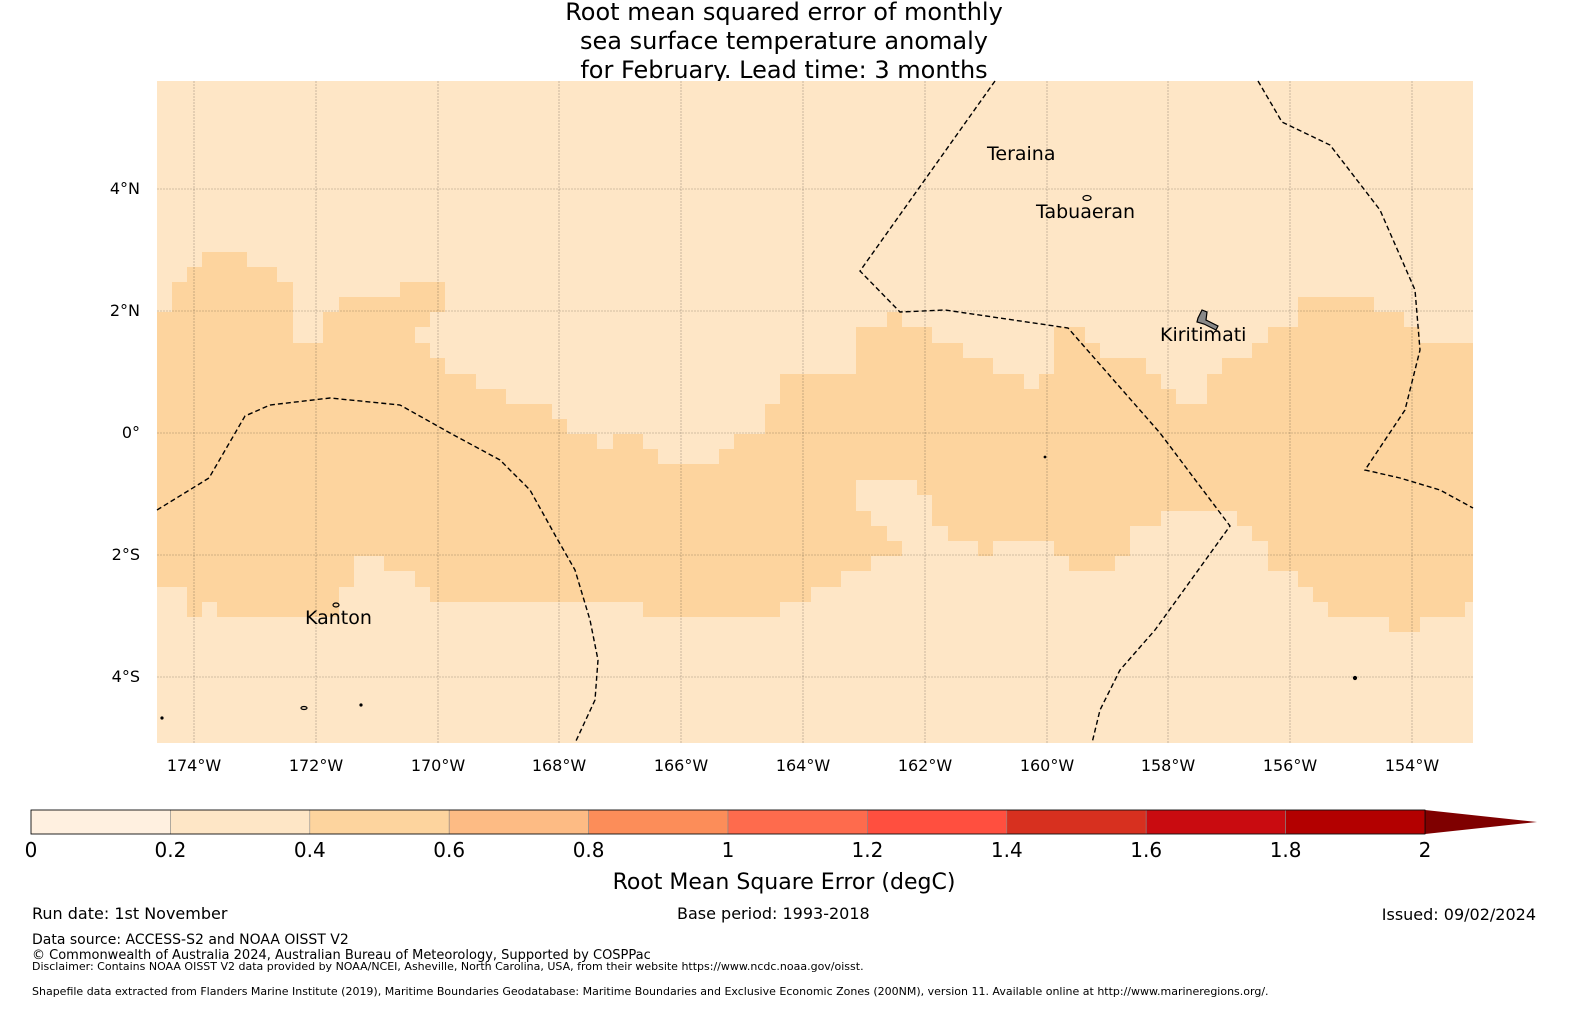 This screenshot has height=1020, width=1590. What do you see at coordinates (784, 70) in the screenshot?
I see `title-line: for February. Lead time: 3 months` at bounding box center [784, 70].